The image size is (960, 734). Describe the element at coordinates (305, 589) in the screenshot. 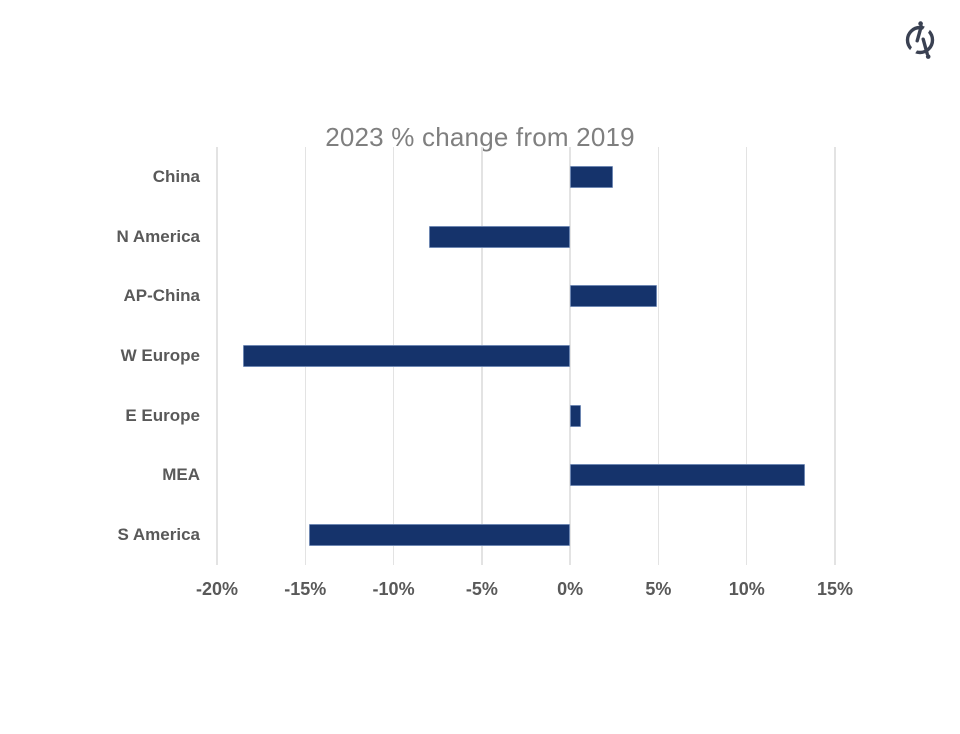

I see `x-tick-label: -15%` at that location.